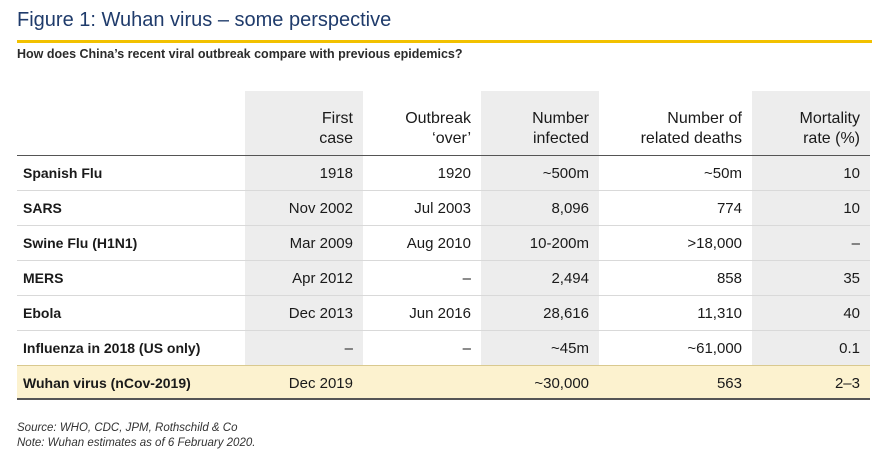  I want to click on header-mortality-rate-line2: rate (%), so click(831, 138).